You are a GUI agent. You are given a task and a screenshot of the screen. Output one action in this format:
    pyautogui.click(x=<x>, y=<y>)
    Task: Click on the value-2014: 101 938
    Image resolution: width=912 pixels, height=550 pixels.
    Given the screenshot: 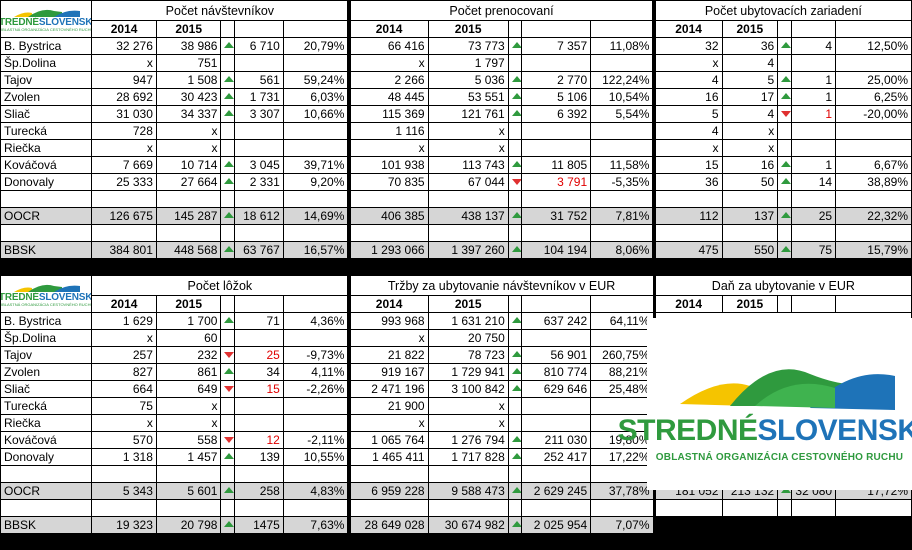 What is the action you would take?
    pyautogui.click(x=389, y=165)
    